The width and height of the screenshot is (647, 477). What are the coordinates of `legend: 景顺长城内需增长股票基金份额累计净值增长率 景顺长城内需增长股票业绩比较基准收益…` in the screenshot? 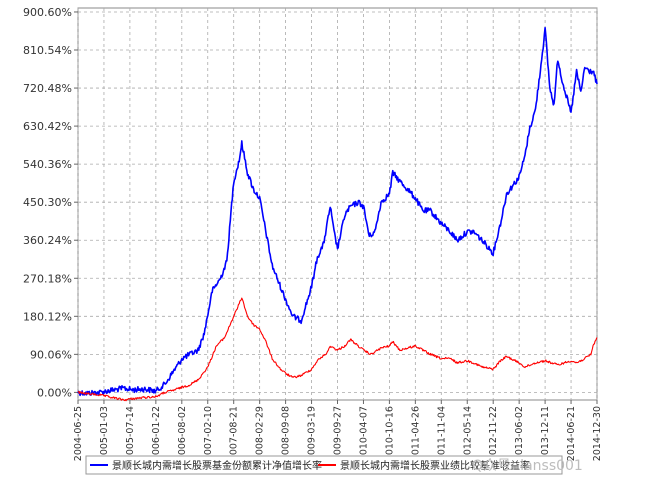 It's located at (324, 465).